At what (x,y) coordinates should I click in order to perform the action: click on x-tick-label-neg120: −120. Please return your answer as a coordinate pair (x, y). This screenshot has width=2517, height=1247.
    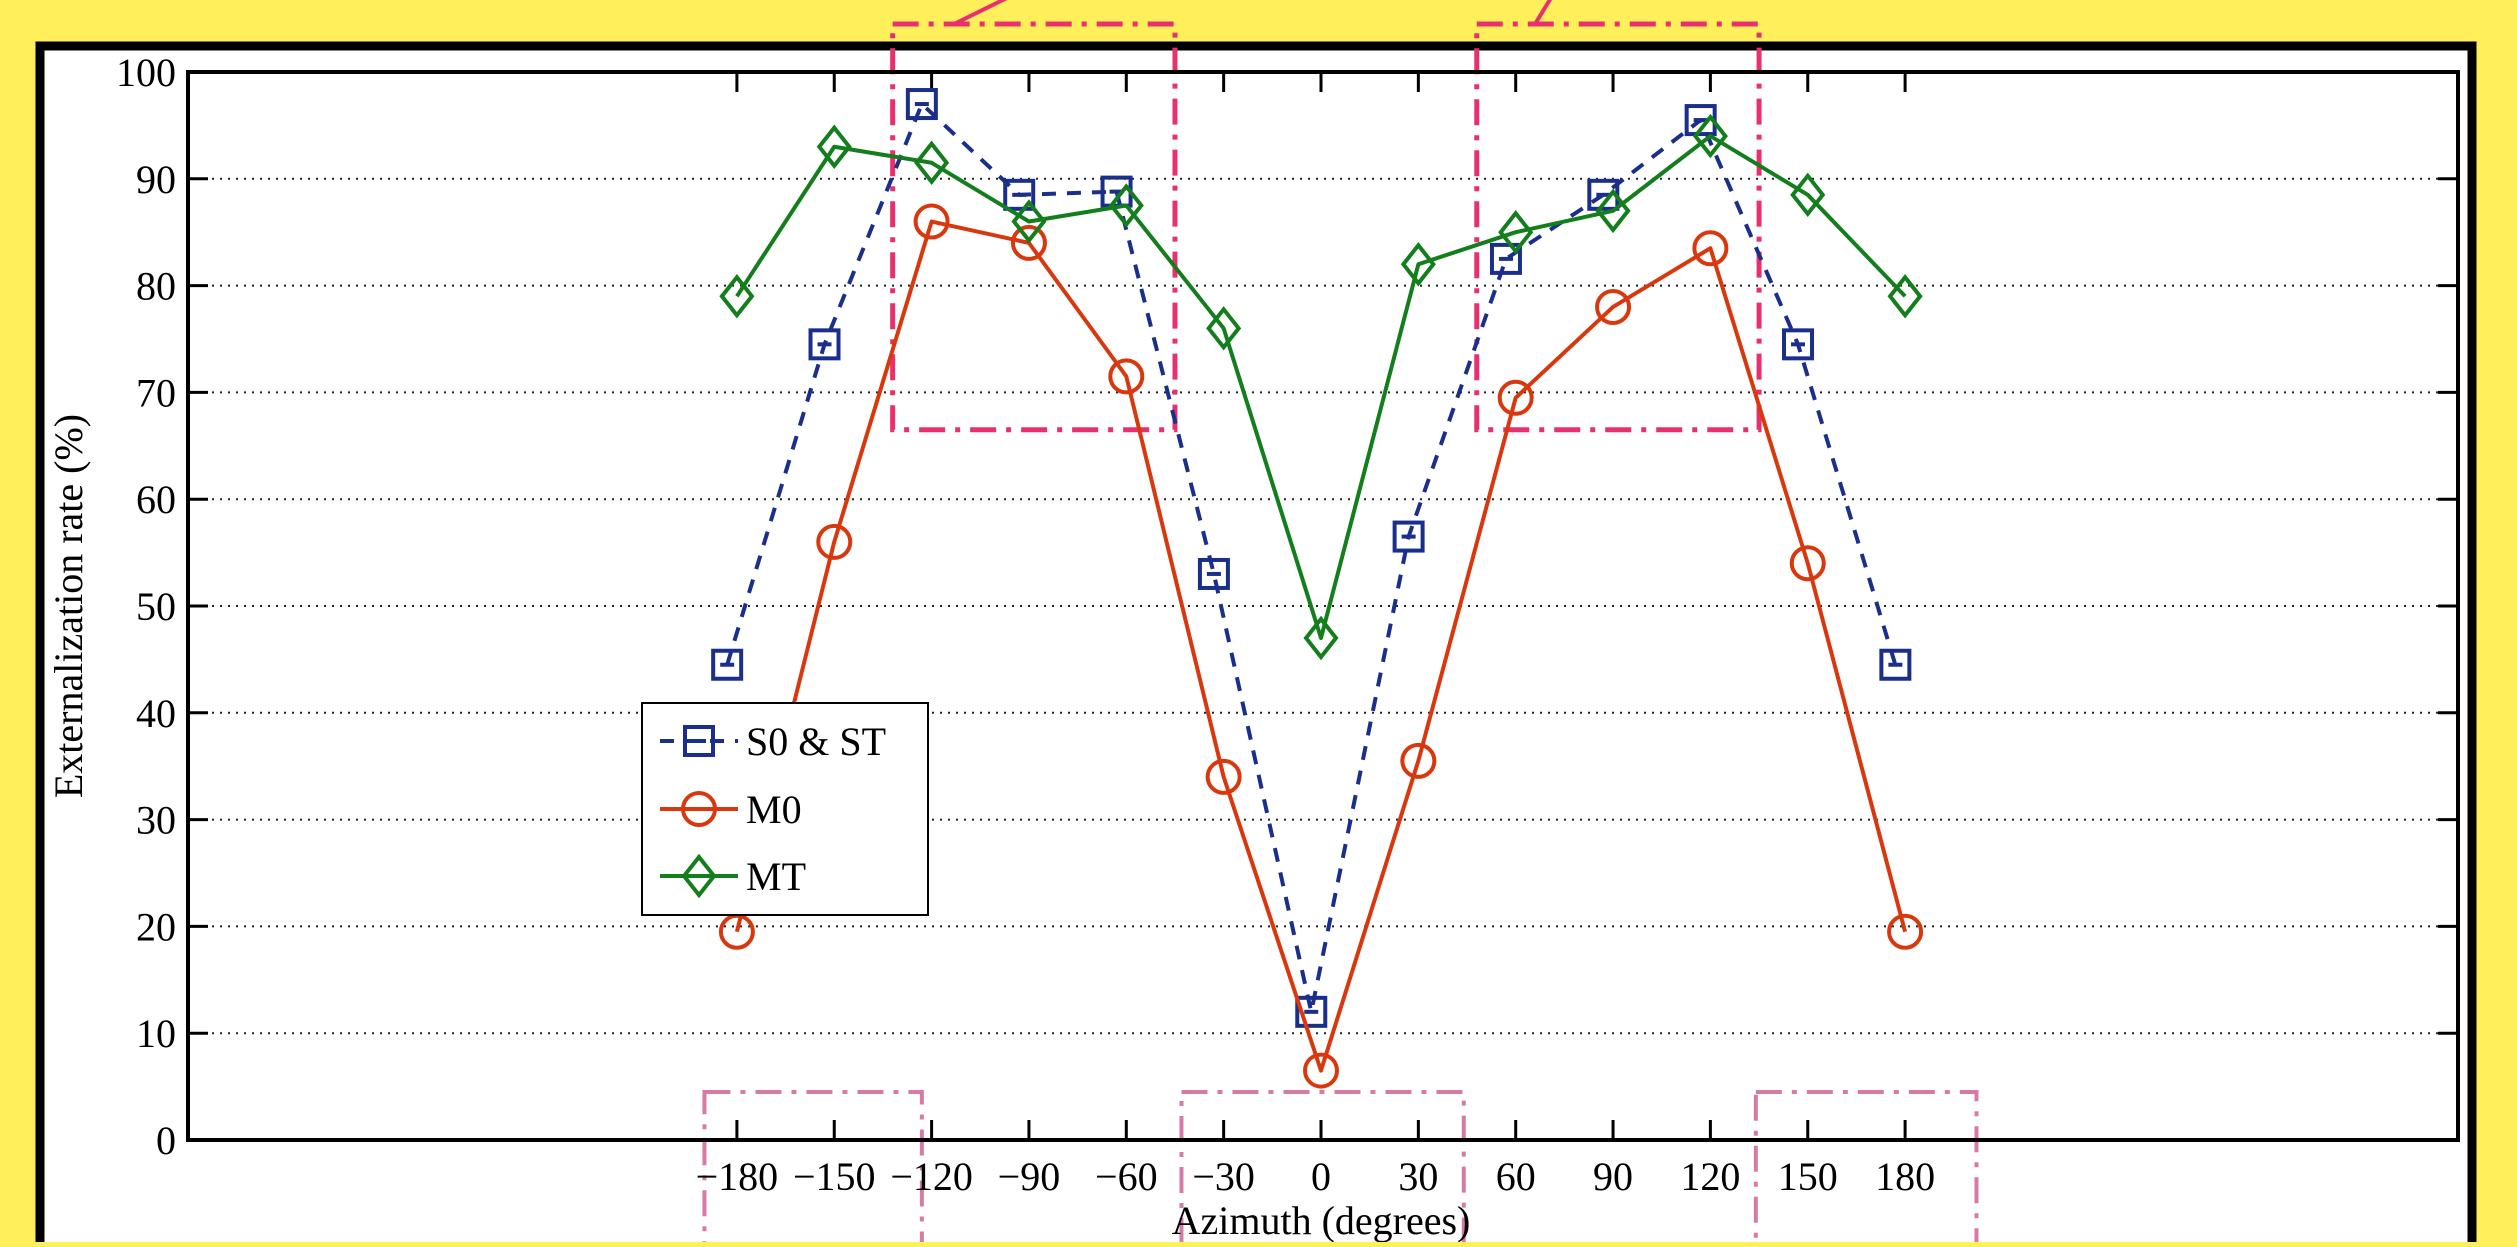
    Looking at the image, I should click on (931, 1176).